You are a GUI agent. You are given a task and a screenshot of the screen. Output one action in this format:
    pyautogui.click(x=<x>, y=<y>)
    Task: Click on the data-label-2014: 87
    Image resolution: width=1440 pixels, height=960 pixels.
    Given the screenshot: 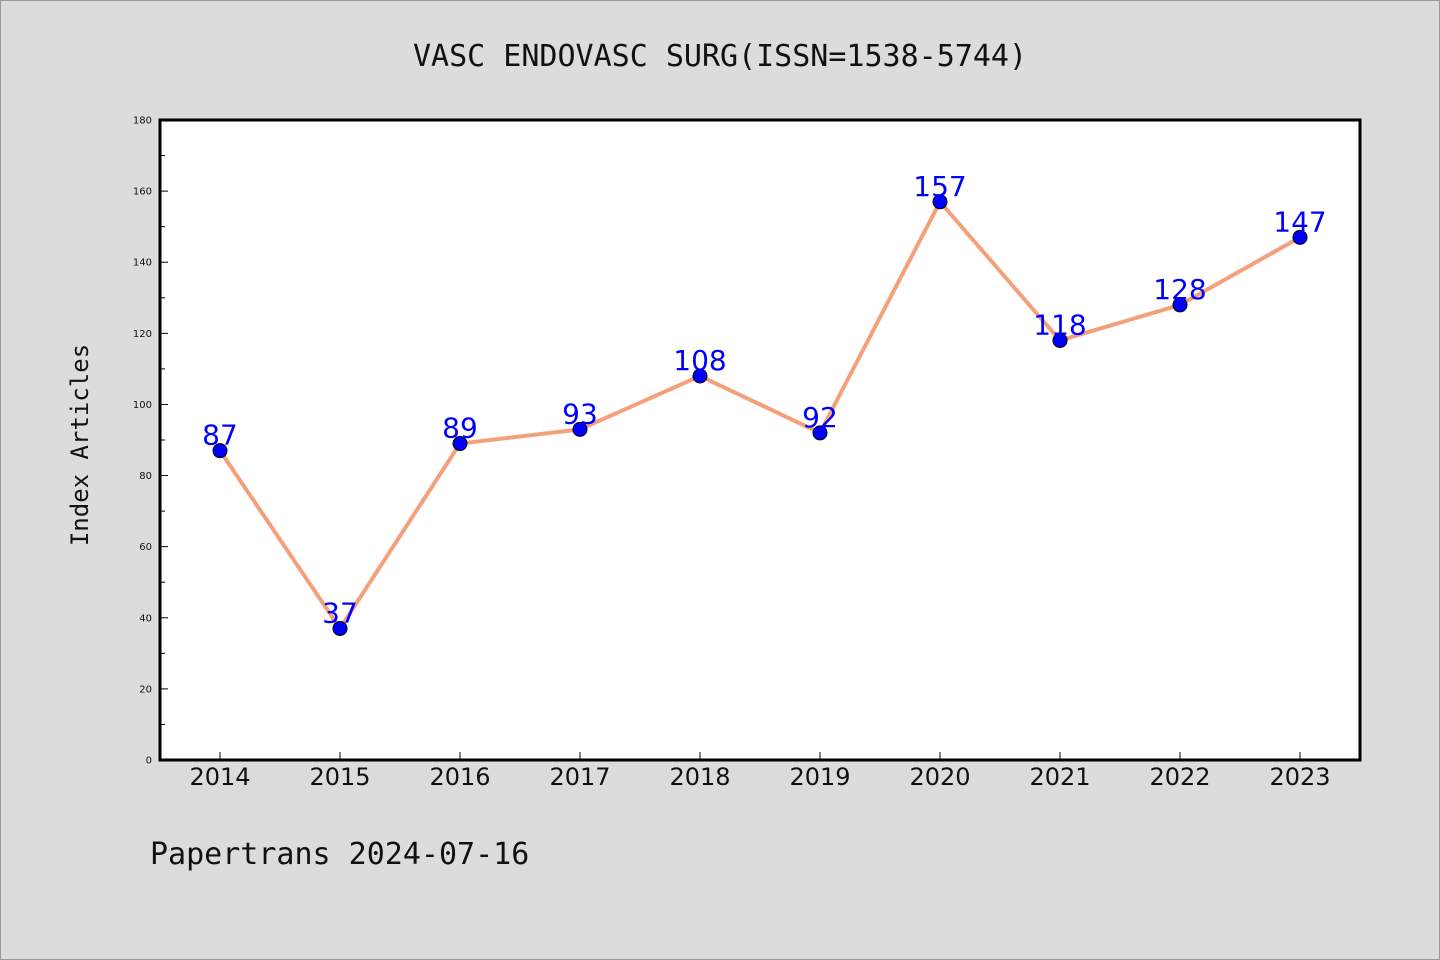 What is the action you would take?
    pyautogui.click(x=220, y=435)
    